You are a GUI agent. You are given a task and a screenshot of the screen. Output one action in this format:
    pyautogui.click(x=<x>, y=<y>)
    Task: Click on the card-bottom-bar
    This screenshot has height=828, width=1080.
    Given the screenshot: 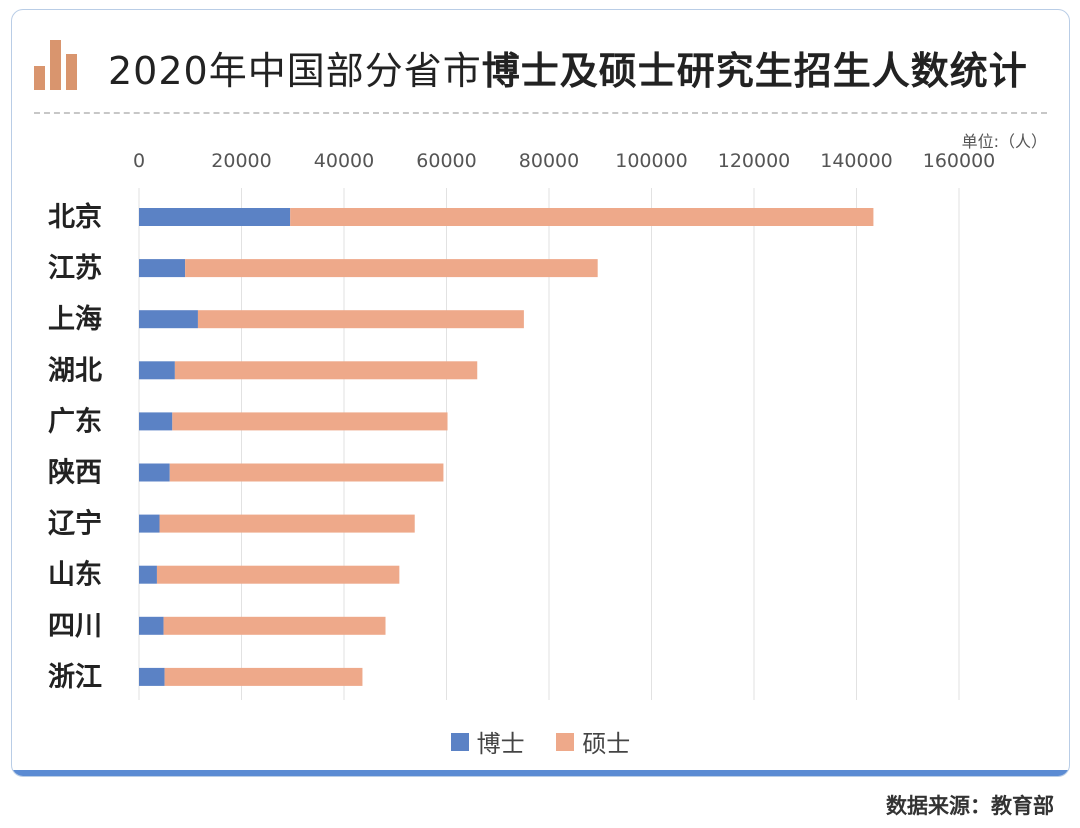 What is the action you would take?
    pyautogui.click(x=540, y=773)
    